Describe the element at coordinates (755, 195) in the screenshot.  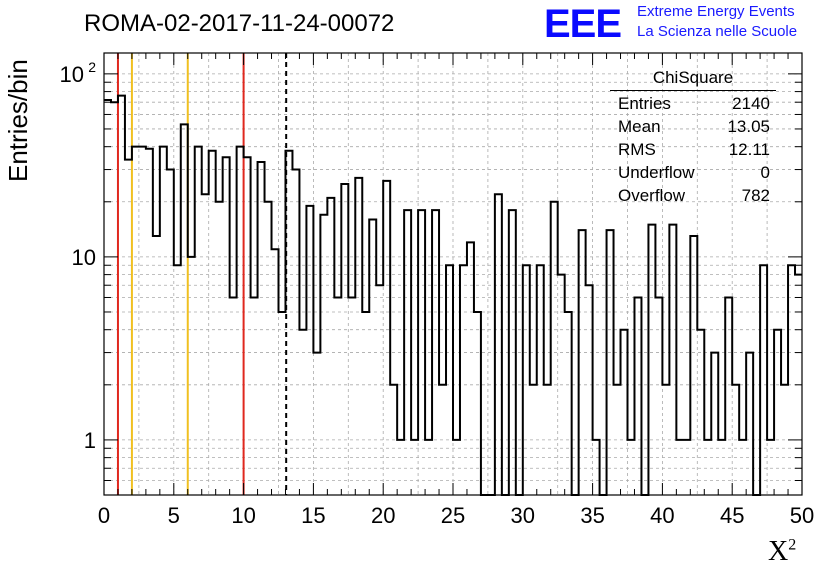
I see `stats-value: 782` at that location.